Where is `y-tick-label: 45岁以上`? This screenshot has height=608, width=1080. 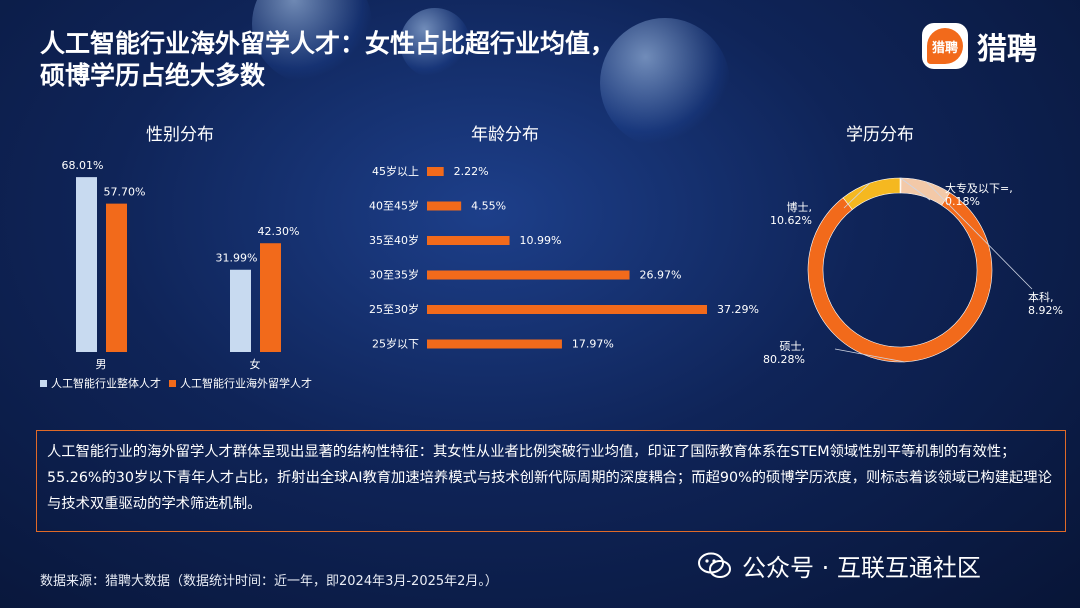
y-tick-label: 45岁以上 is located at coordinates (395, 171).